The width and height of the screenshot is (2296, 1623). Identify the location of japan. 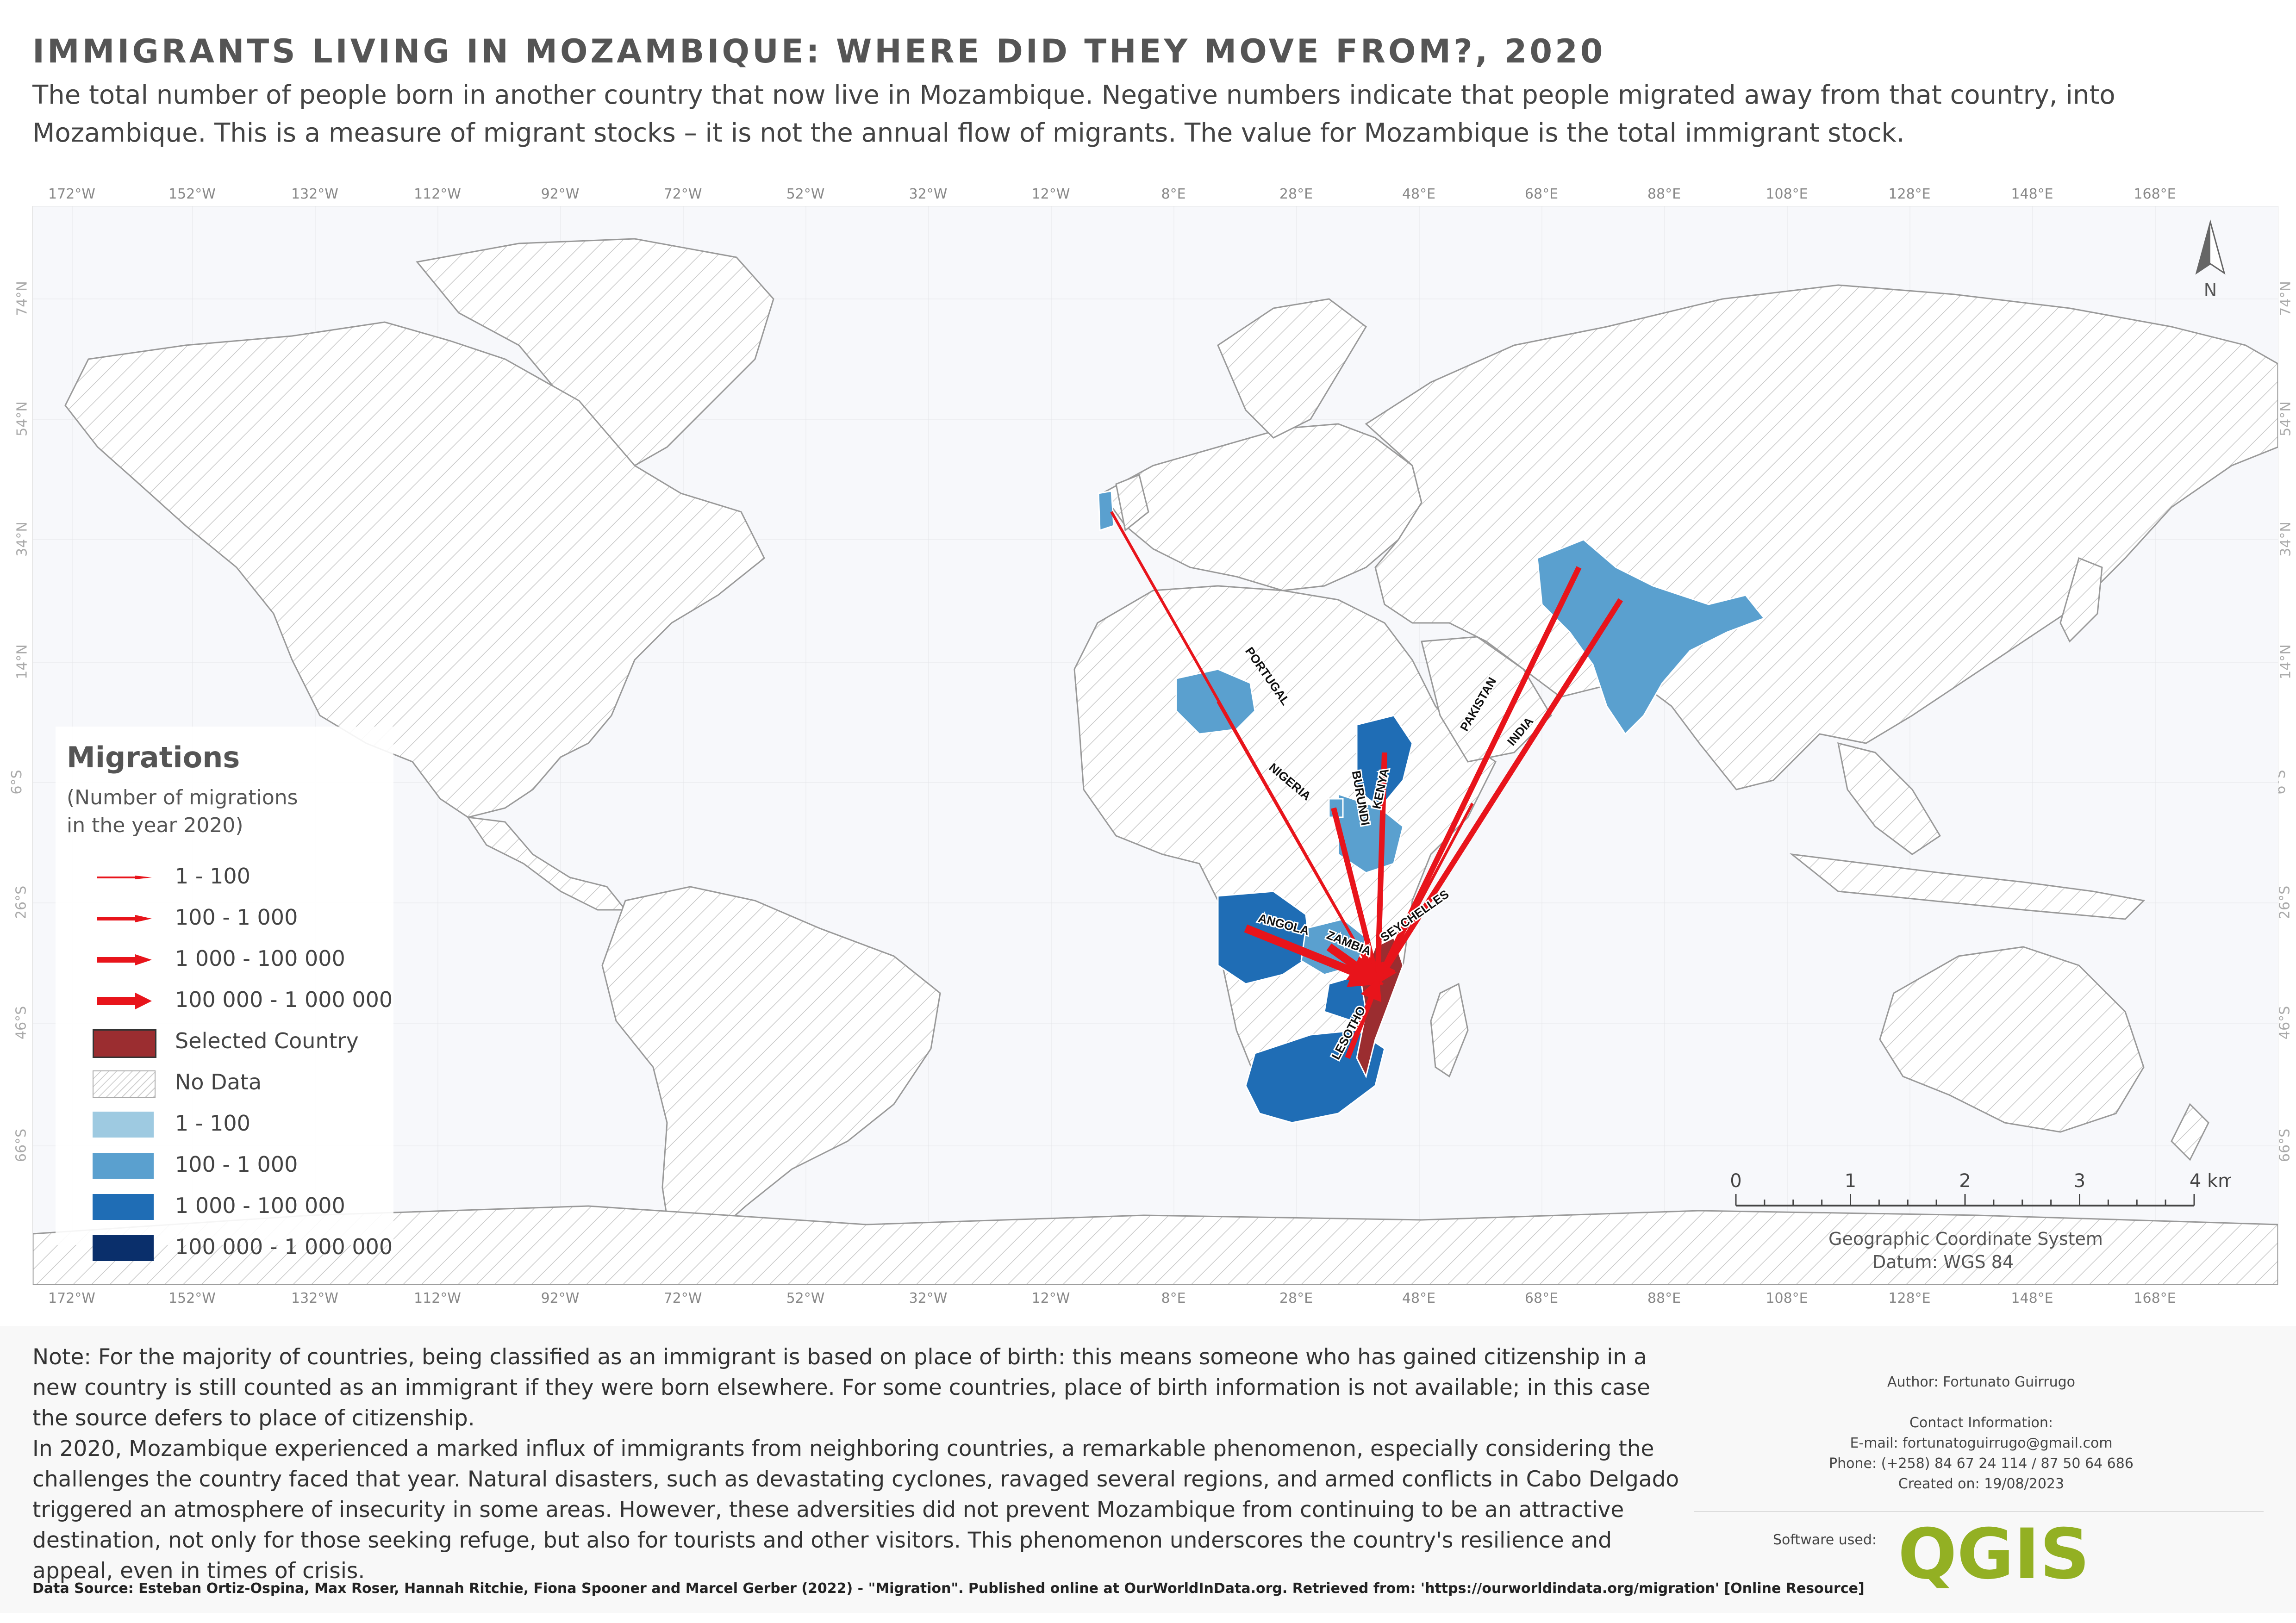
(2081, 600).